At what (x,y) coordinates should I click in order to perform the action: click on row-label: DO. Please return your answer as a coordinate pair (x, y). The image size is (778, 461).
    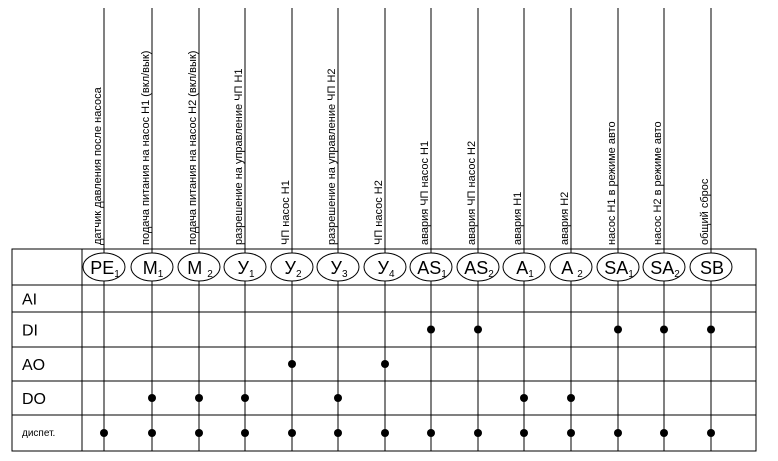
    Looking at the image, I should click on (34, 399).